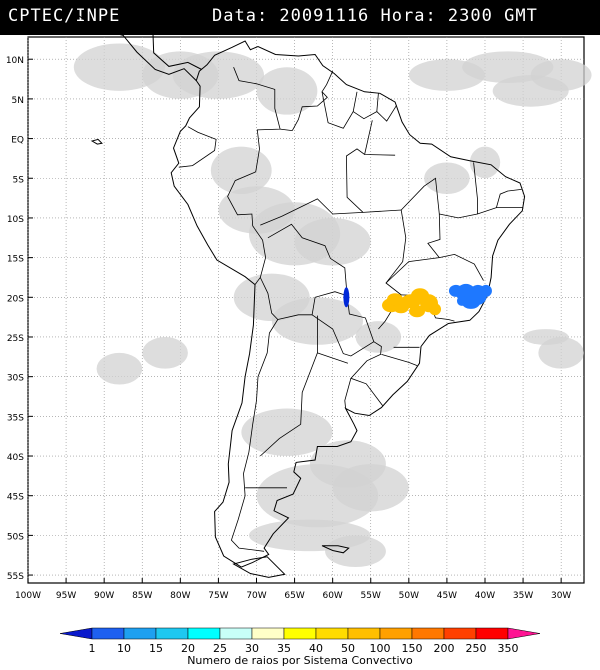 Image resolution: width=600 pixels, height=670 pixels. I want to click on legend-label: 15, so click(156, 648).